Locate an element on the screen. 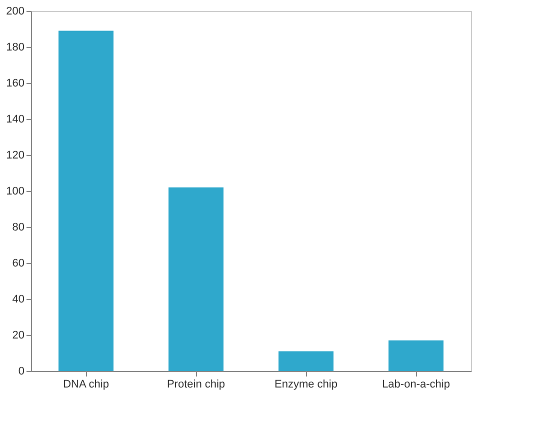  y-tick-label: 160 is located at coordinates (15, 84).